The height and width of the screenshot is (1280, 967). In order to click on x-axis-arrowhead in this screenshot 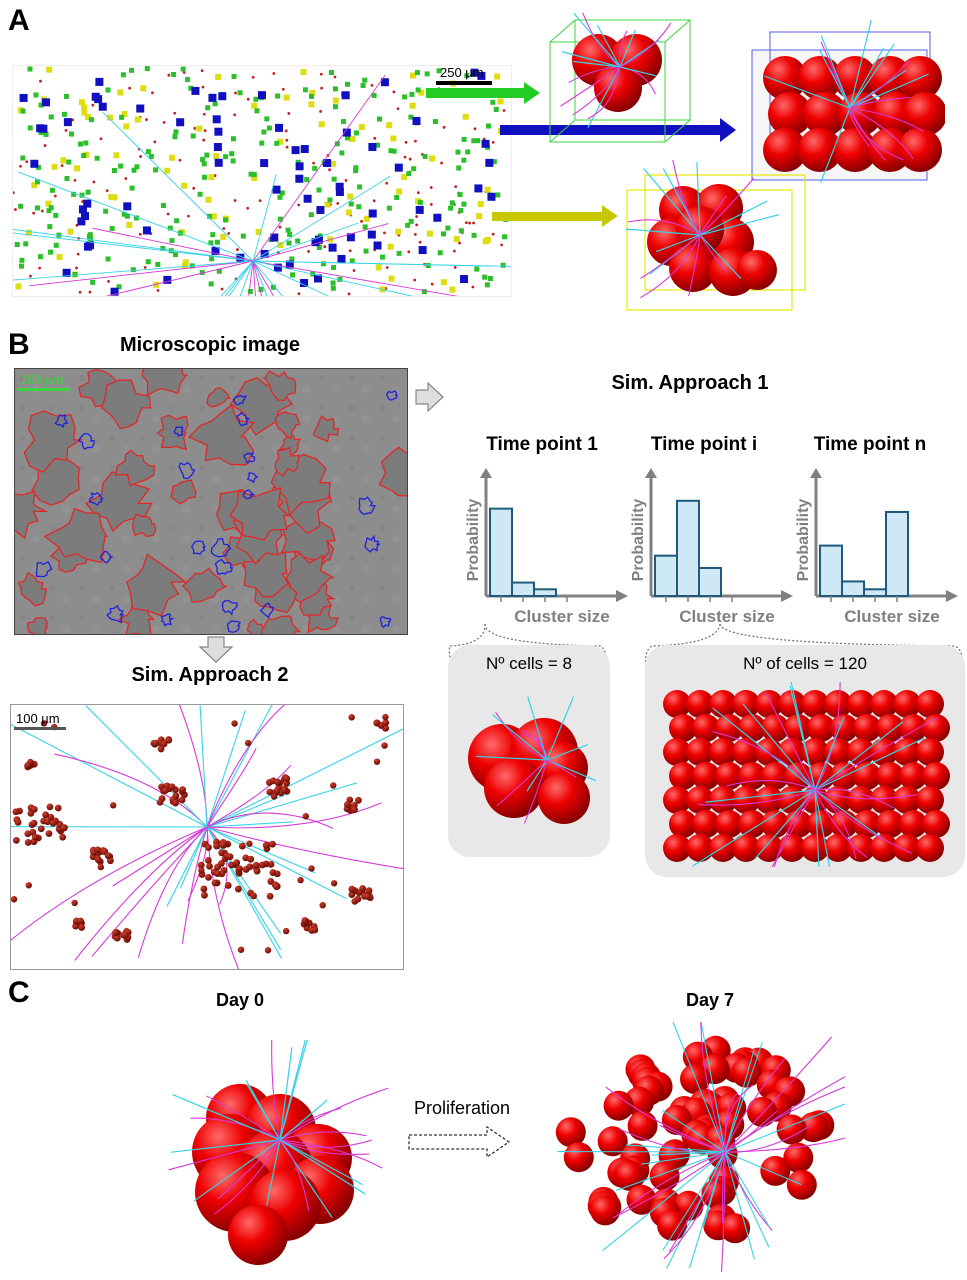, I will do `click(952, 596)`.